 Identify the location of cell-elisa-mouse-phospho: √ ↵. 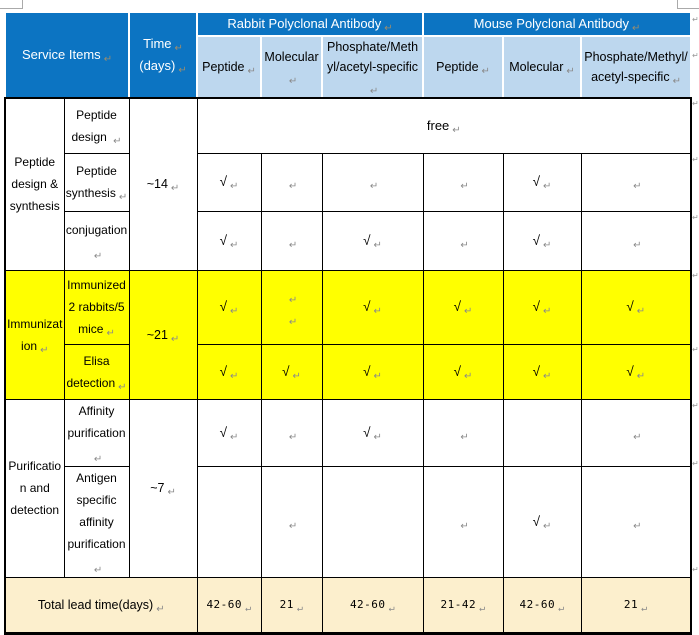
(636, 371).